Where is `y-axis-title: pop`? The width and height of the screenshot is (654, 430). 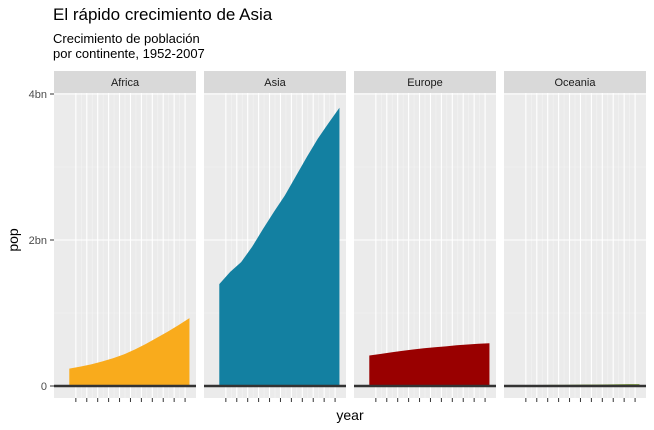 y-axis-title: pop is located at coordinates (13, 240).